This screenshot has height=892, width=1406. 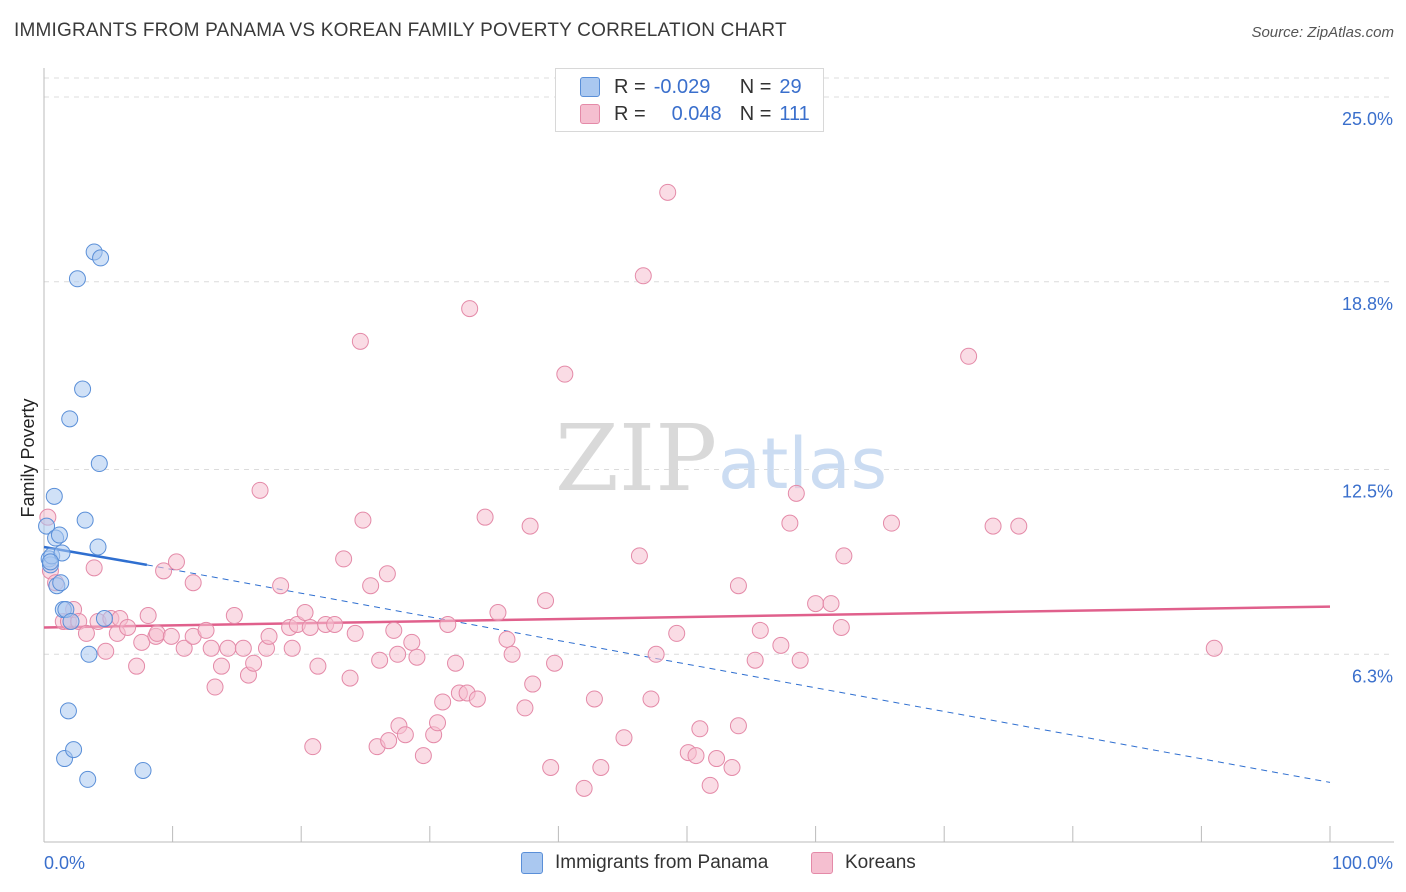 I want to click on legend-n-label: N =, so click(x=755, y=86).